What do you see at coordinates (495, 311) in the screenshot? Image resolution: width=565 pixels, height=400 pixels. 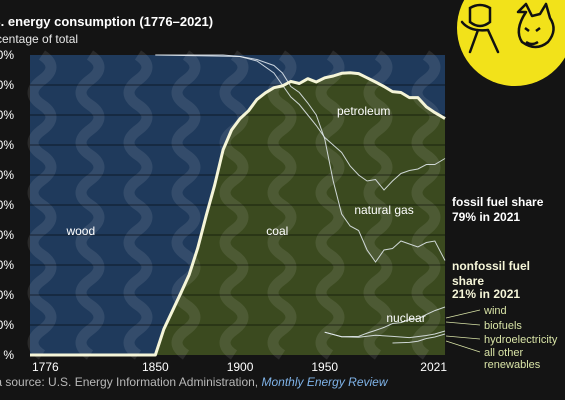 I see `legend-entry-0: wind` at bounding box center [495, 311].